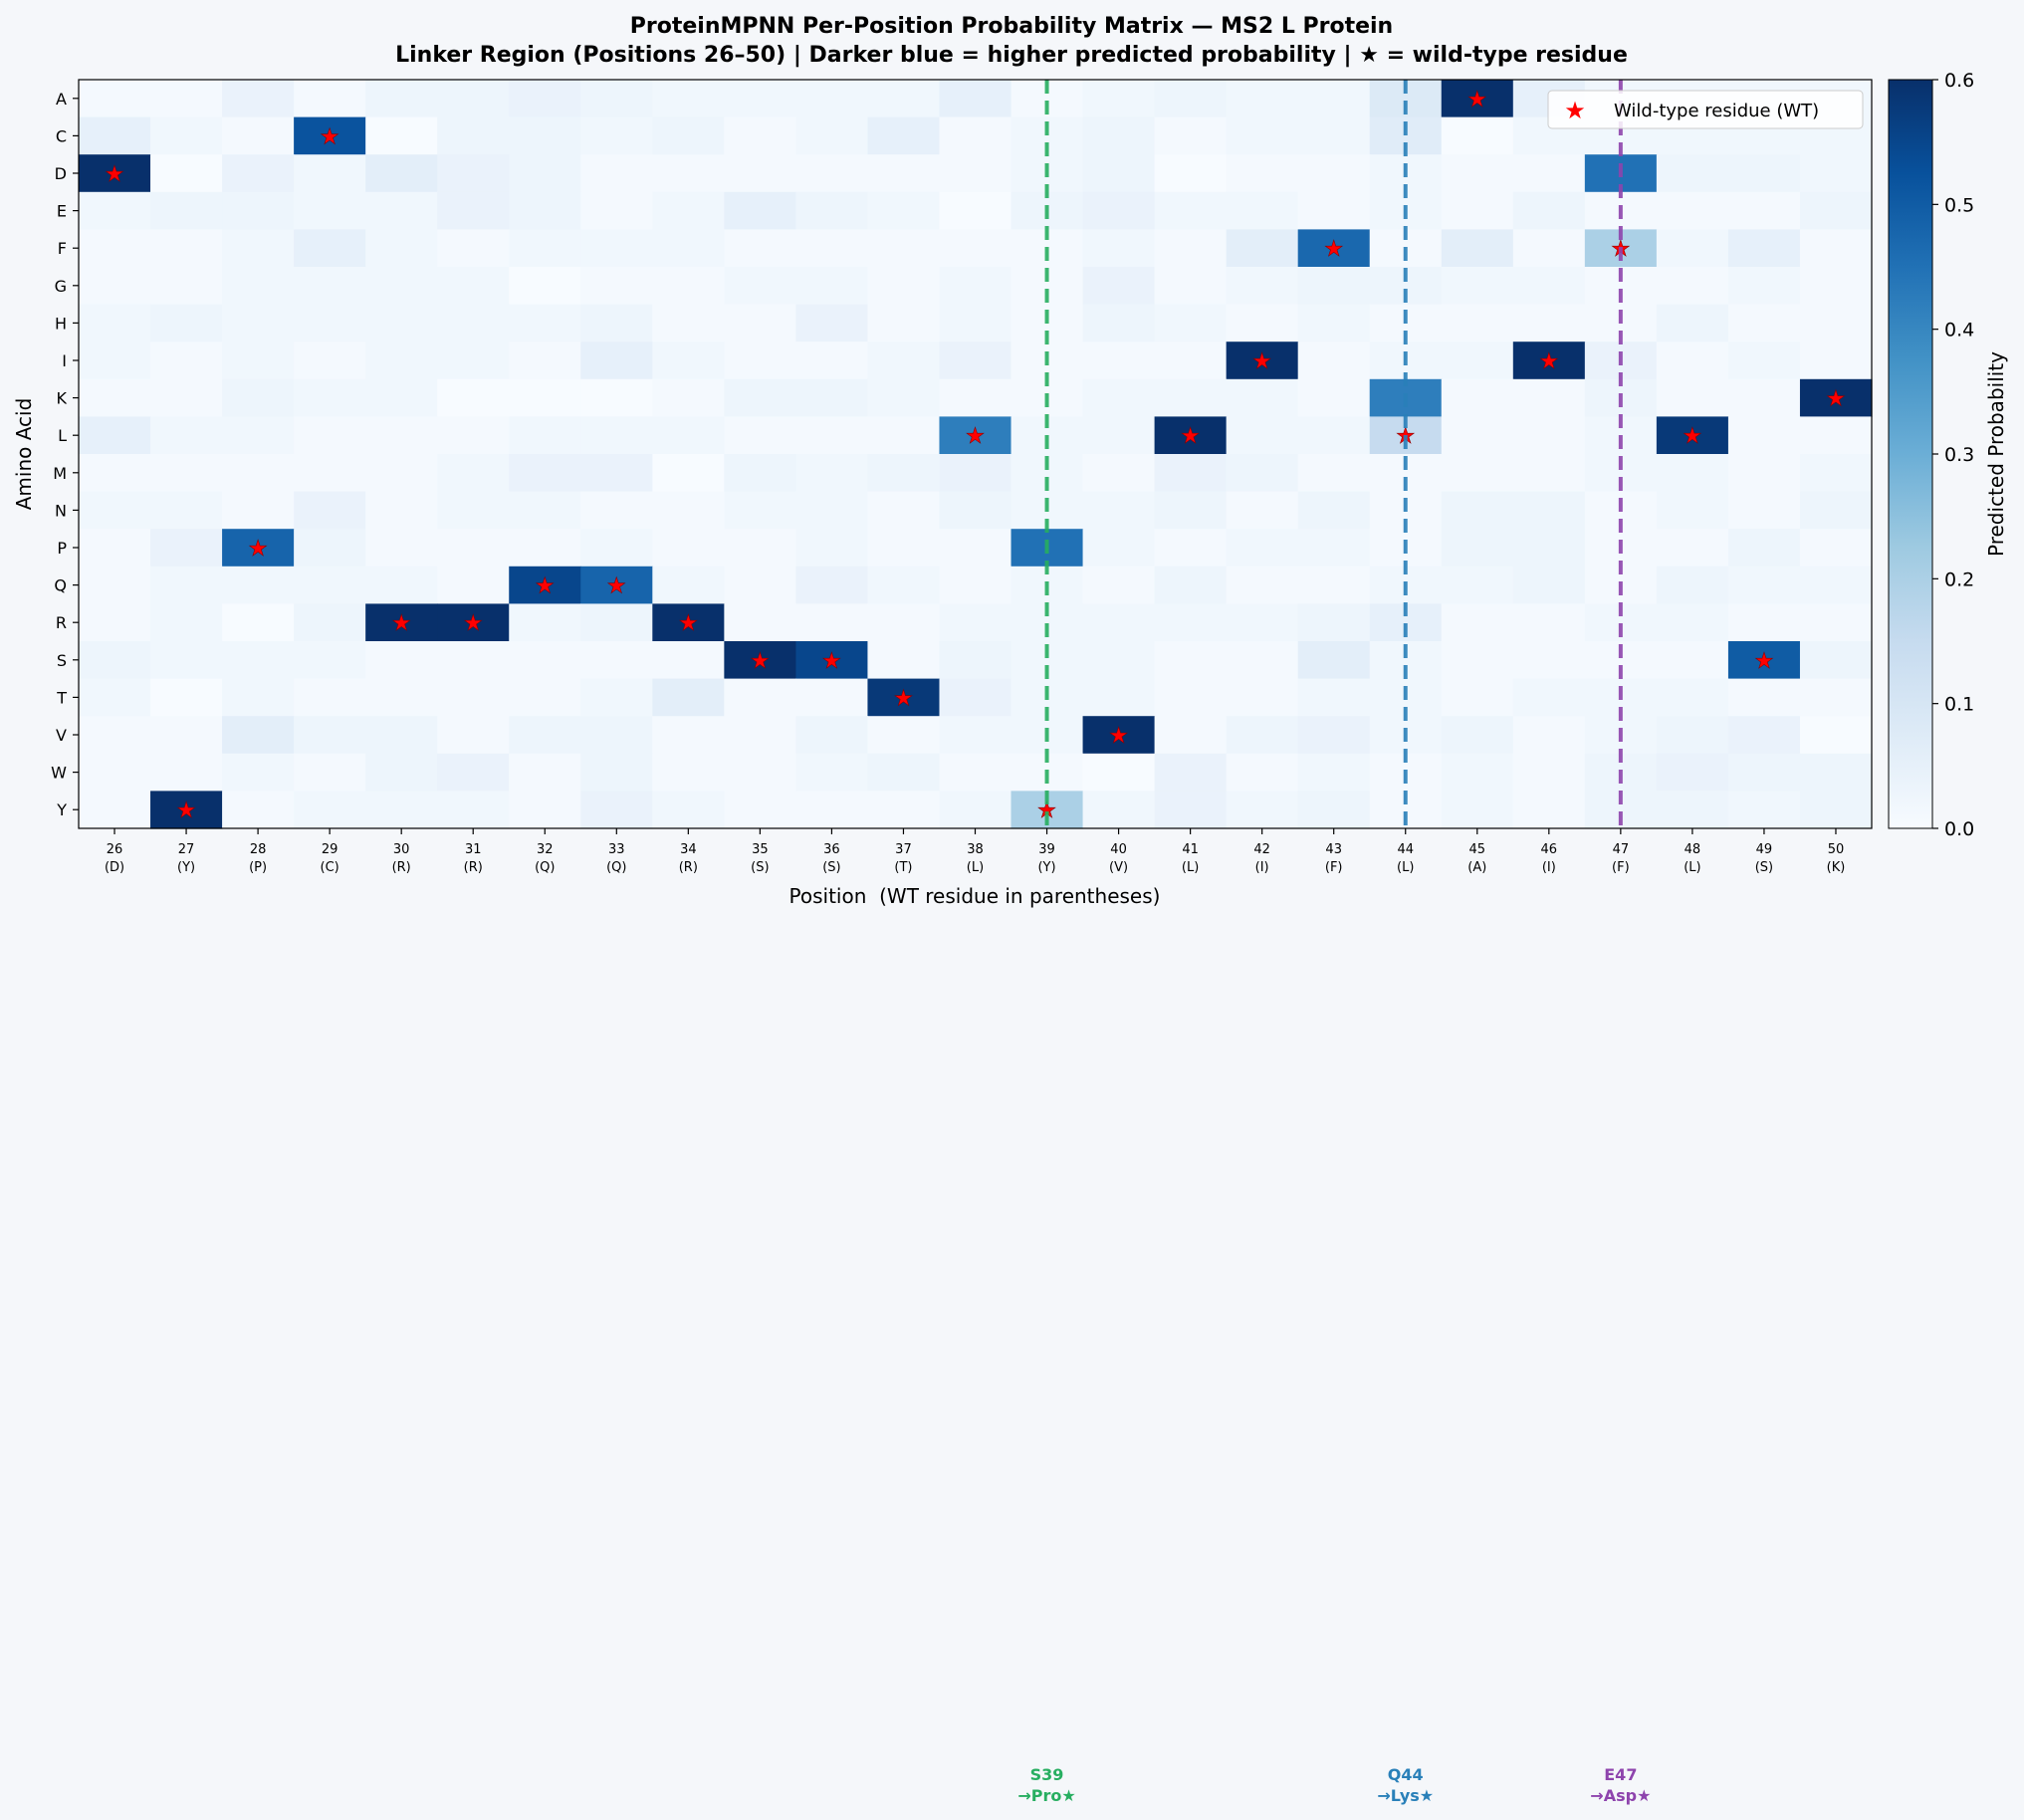 Image resolution: width=2024 pixels, height=1820 pixels. I want to click on x-tick-position: 30, so click(401, 849).